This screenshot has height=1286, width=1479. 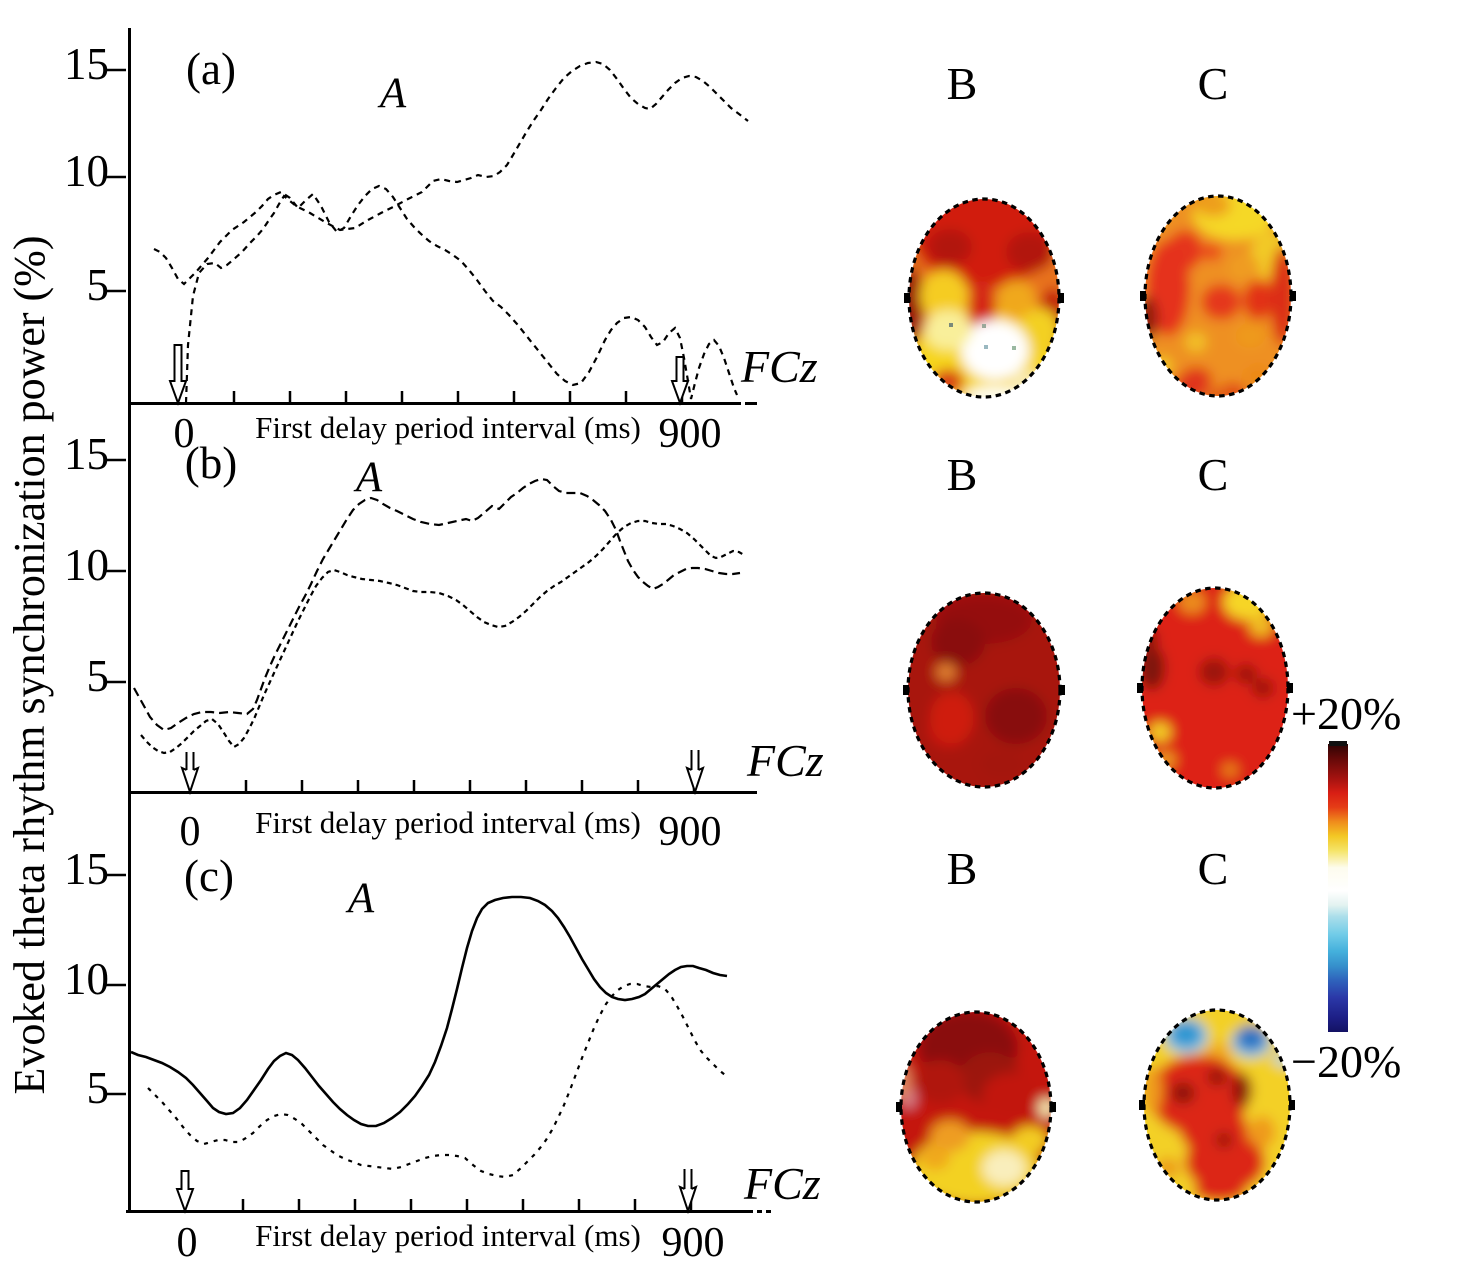 I want to click on svg-text: (a), so click(x=211, y=69).